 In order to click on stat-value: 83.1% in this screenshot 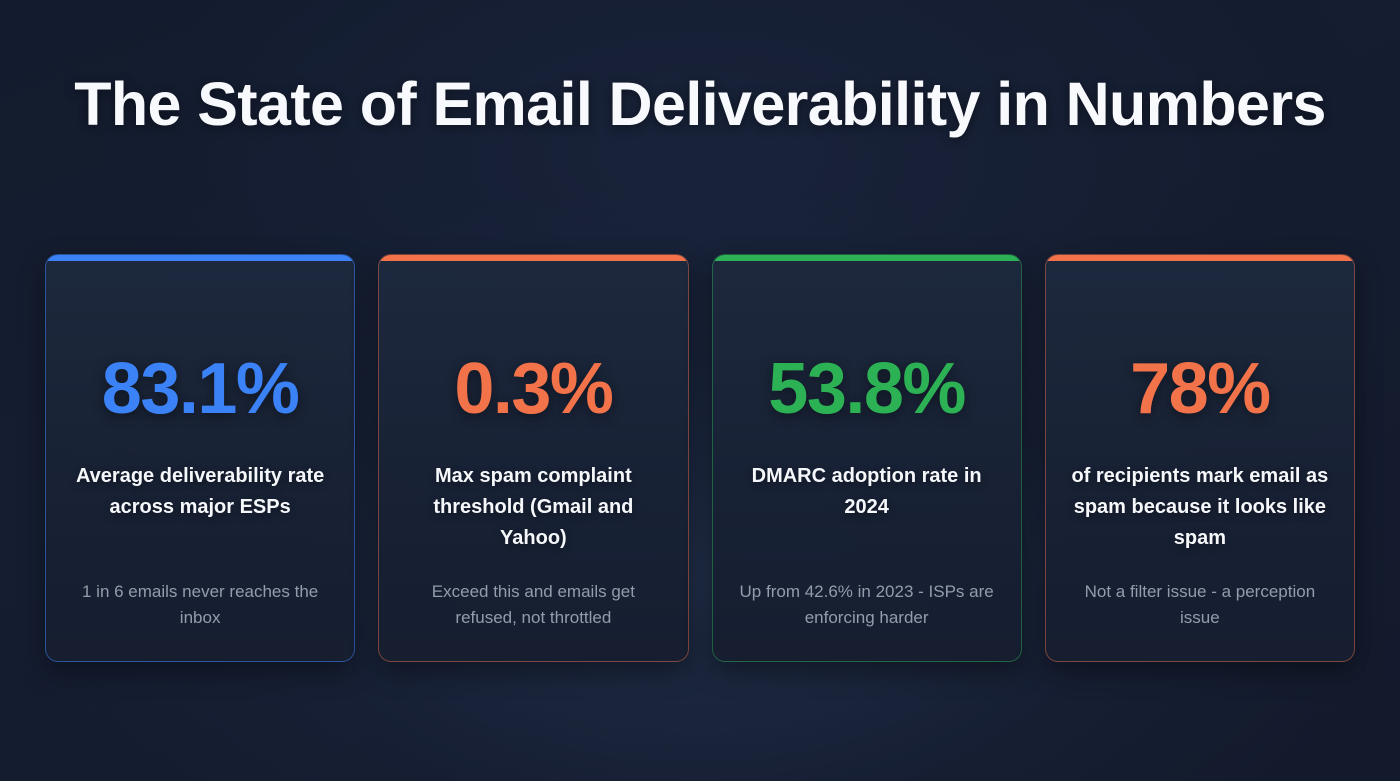, I will do `click(200, 389)`.